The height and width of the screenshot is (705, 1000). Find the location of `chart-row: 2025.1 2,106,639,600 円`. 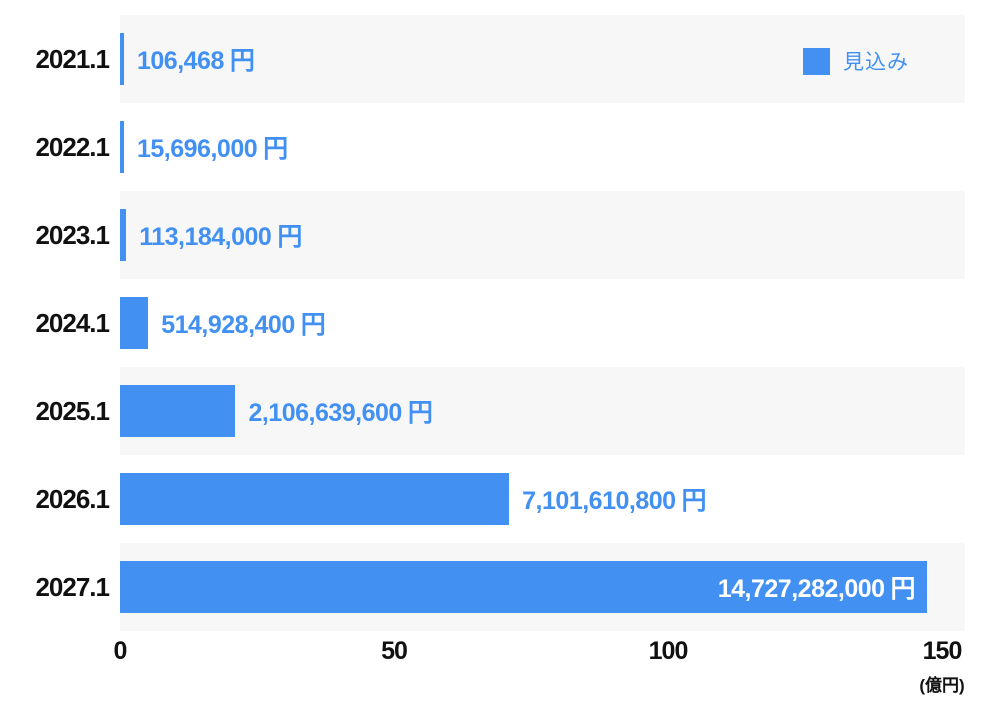

chart-row: 2025.1 2,106,639,600 円 is located at coordinates (482, 411).